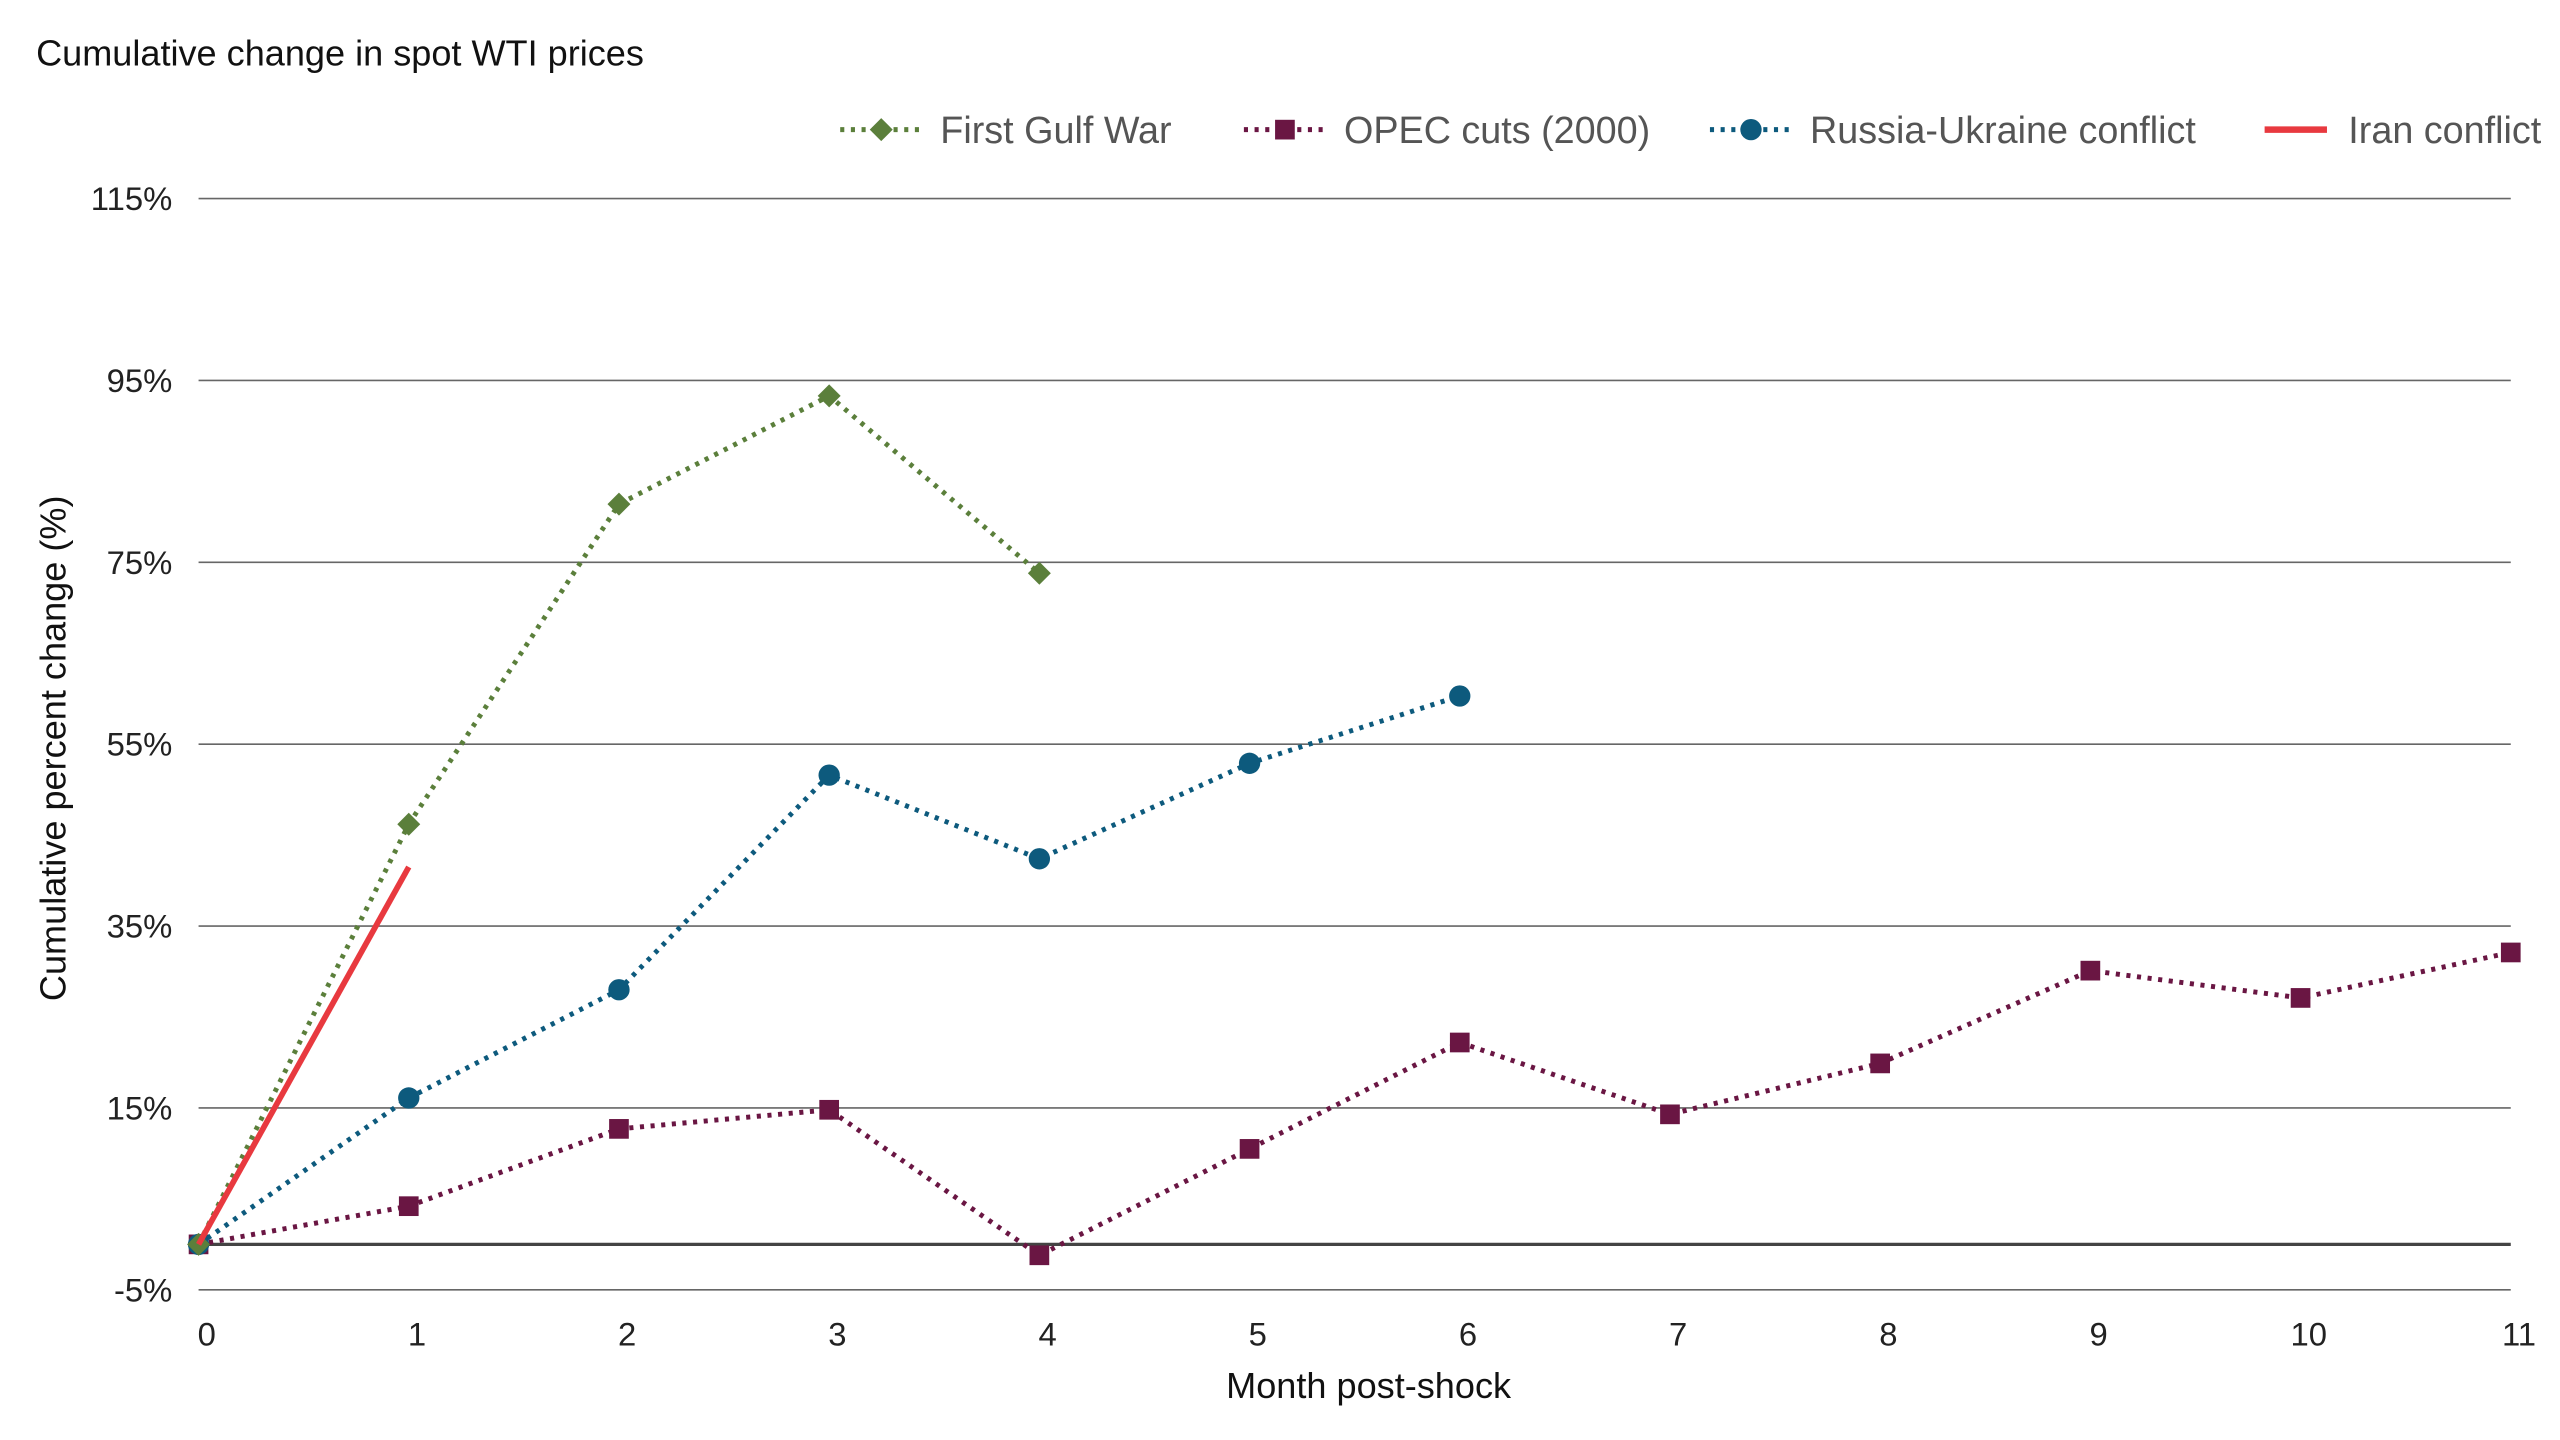 This screenshot has width=2560, height=1440. Describe the element at coordinates (1468, 1334) in the screenshot. I see `x-tick-label: 6` at that location.